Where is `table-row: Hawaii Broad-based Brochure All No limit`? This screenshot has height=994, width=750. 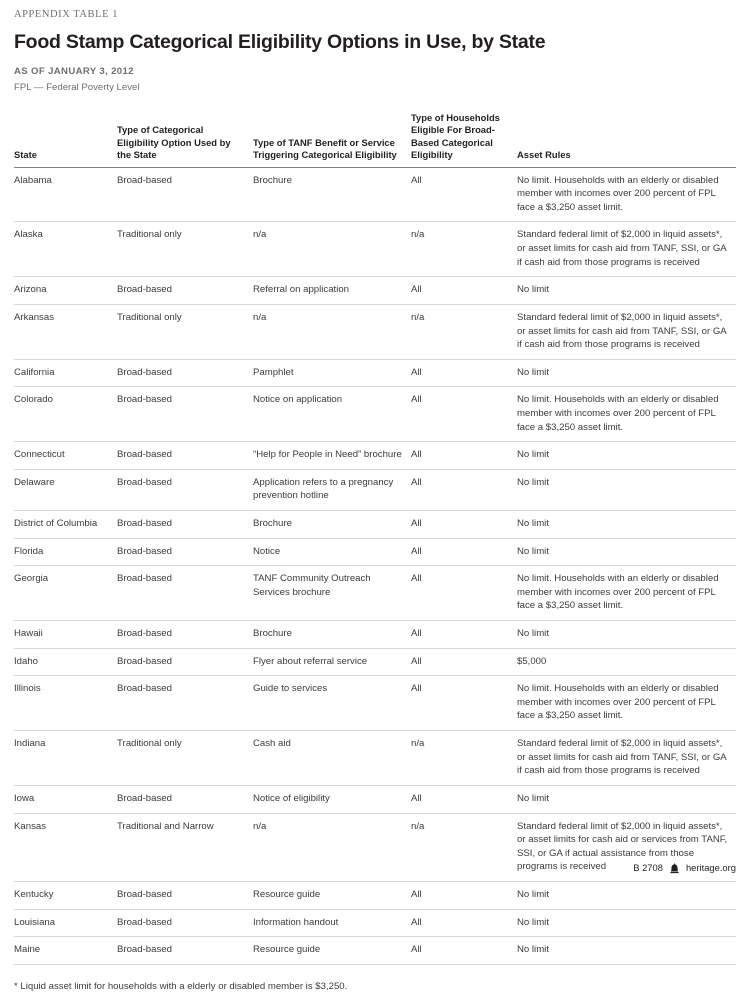
table-row: Hawaii Broad-based Brochure All No limit is located at coordinates (375, 634).